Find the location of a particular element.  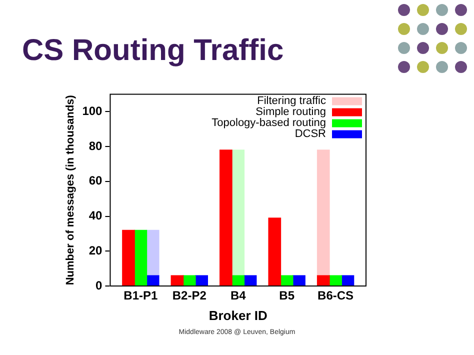

y-tick-label: 0 is located at coordinates (99, 285).